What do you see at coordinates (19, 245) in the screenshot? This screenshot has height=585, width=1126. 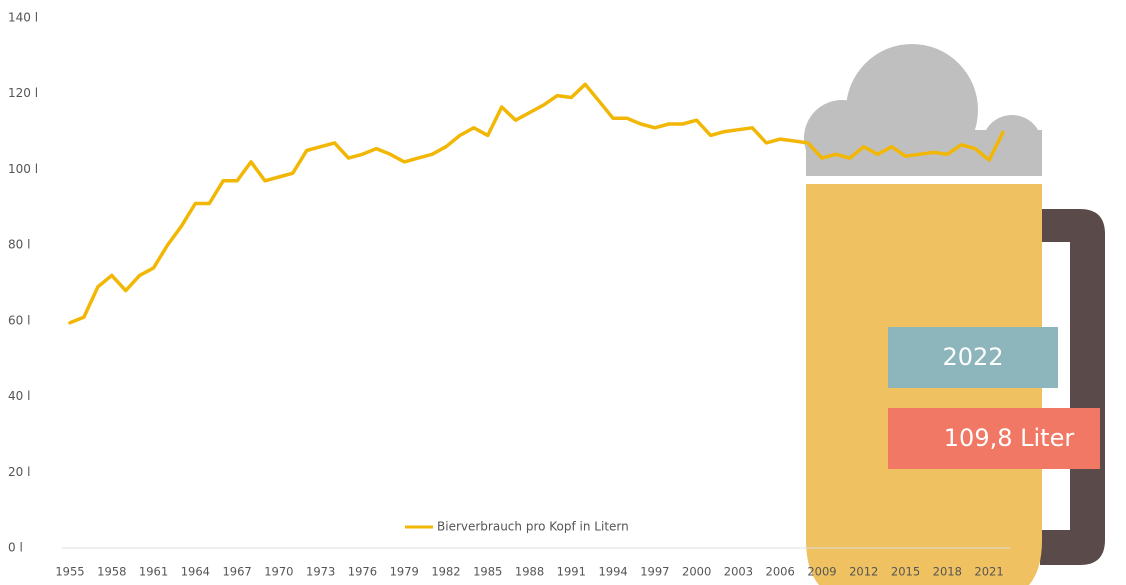 I see `y-tick-label: 80 l` at bounding box center [19, 245].